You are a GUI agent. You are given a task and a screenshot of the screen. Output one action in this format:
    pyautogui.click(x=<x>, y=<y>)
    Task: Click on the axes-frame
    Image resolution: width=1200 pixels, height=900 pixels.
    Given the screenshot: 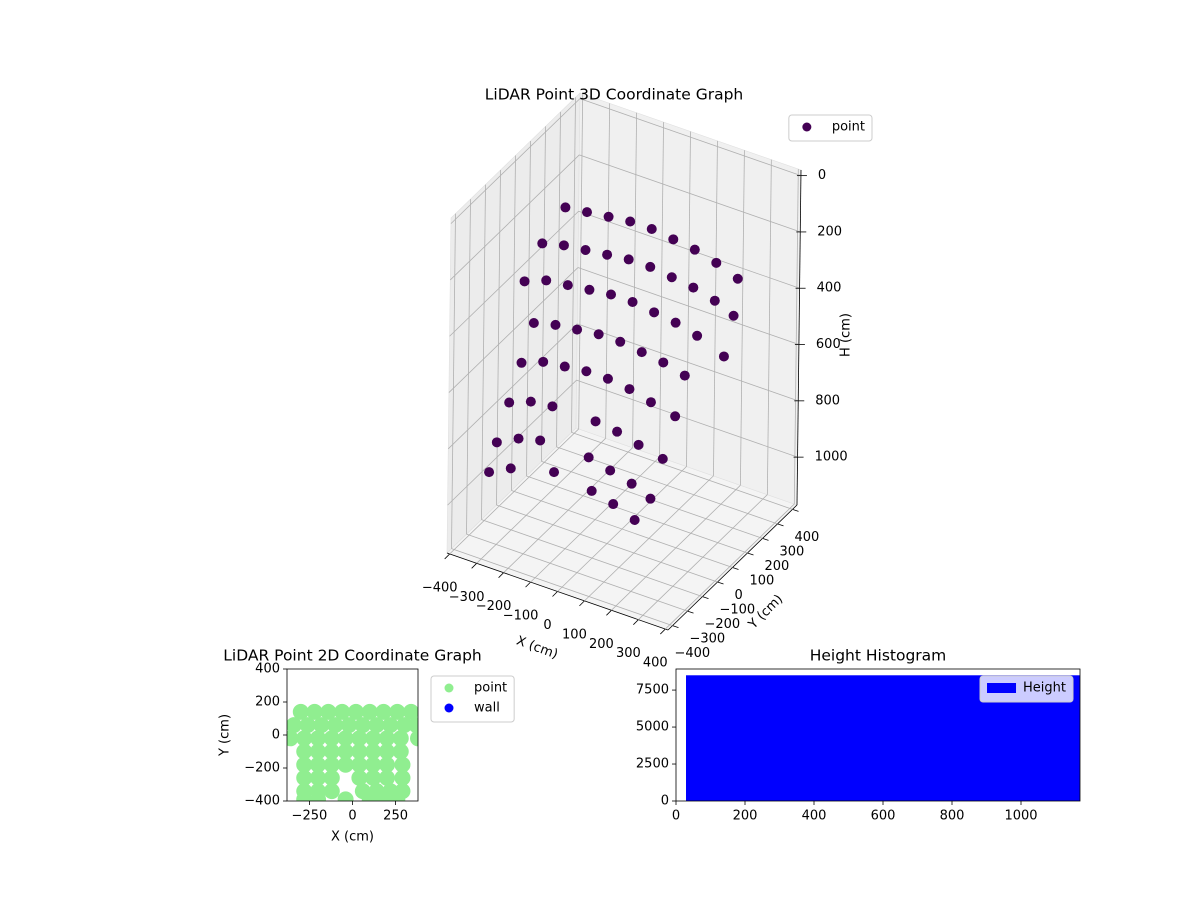 What is the action you would take?
    pyautogui.click(x=878, y=735)
    